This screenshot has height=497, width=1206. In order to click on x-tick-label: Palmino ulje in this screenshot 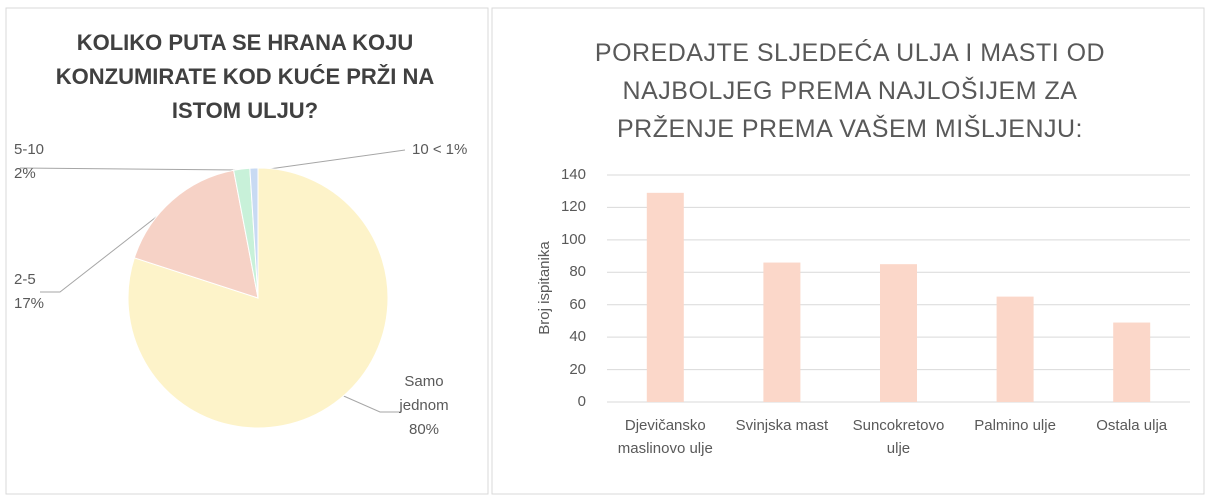, I will do `click(1015, 425)`.